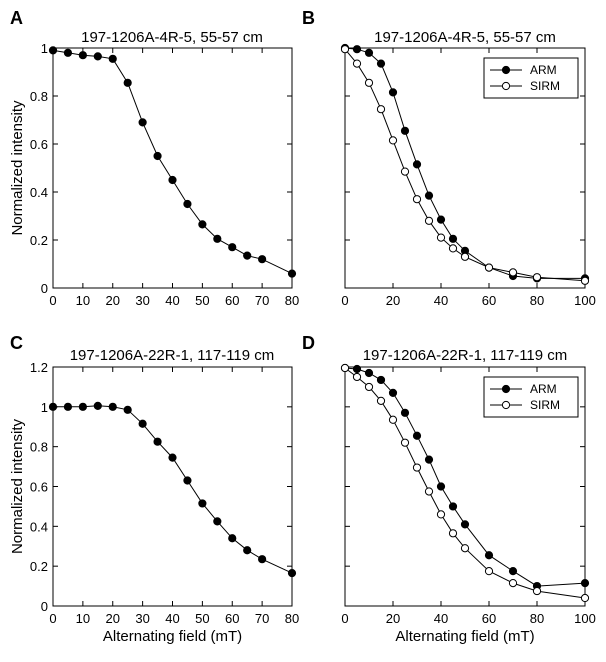 This screenshot has height=662, width=606. Describe the element at coordinates (262, 300) in the screenshot. I see `x-tick-label: 70` at that location.